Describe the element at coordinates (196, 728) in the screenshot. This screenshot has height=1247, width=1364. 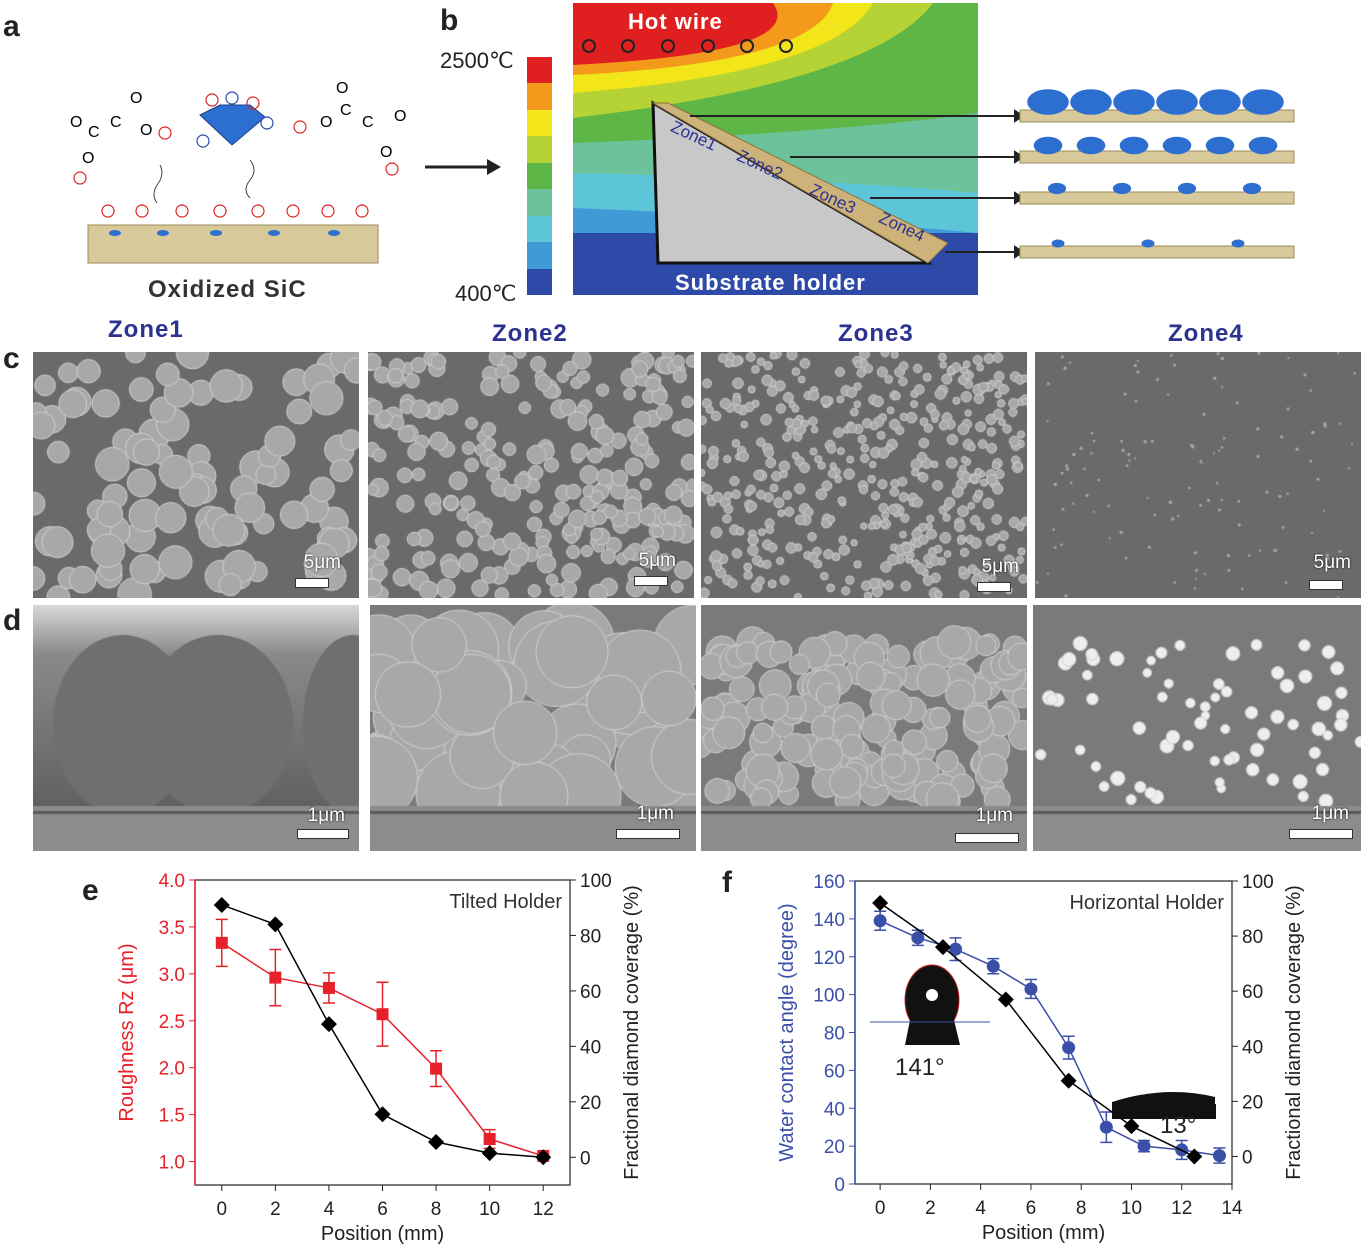
I see `sem-tilted-zone1: 1μm` at that location.